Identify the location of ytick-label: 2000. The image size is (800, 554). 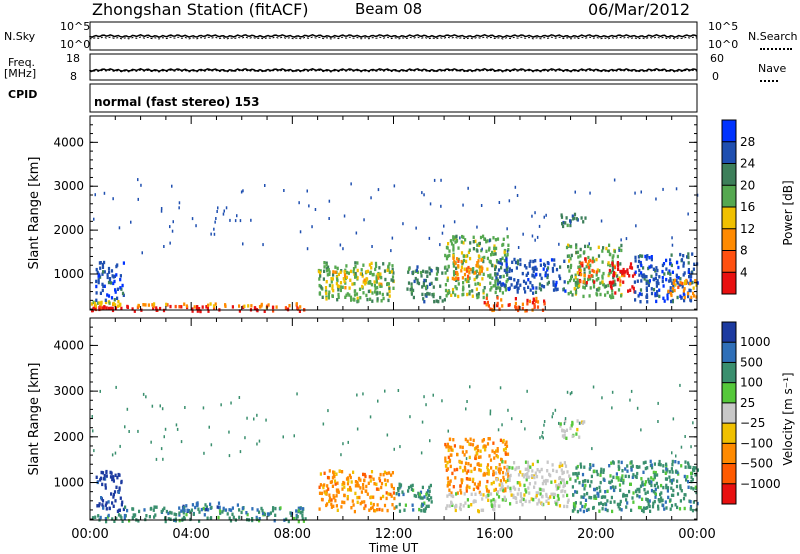
(68, 230).